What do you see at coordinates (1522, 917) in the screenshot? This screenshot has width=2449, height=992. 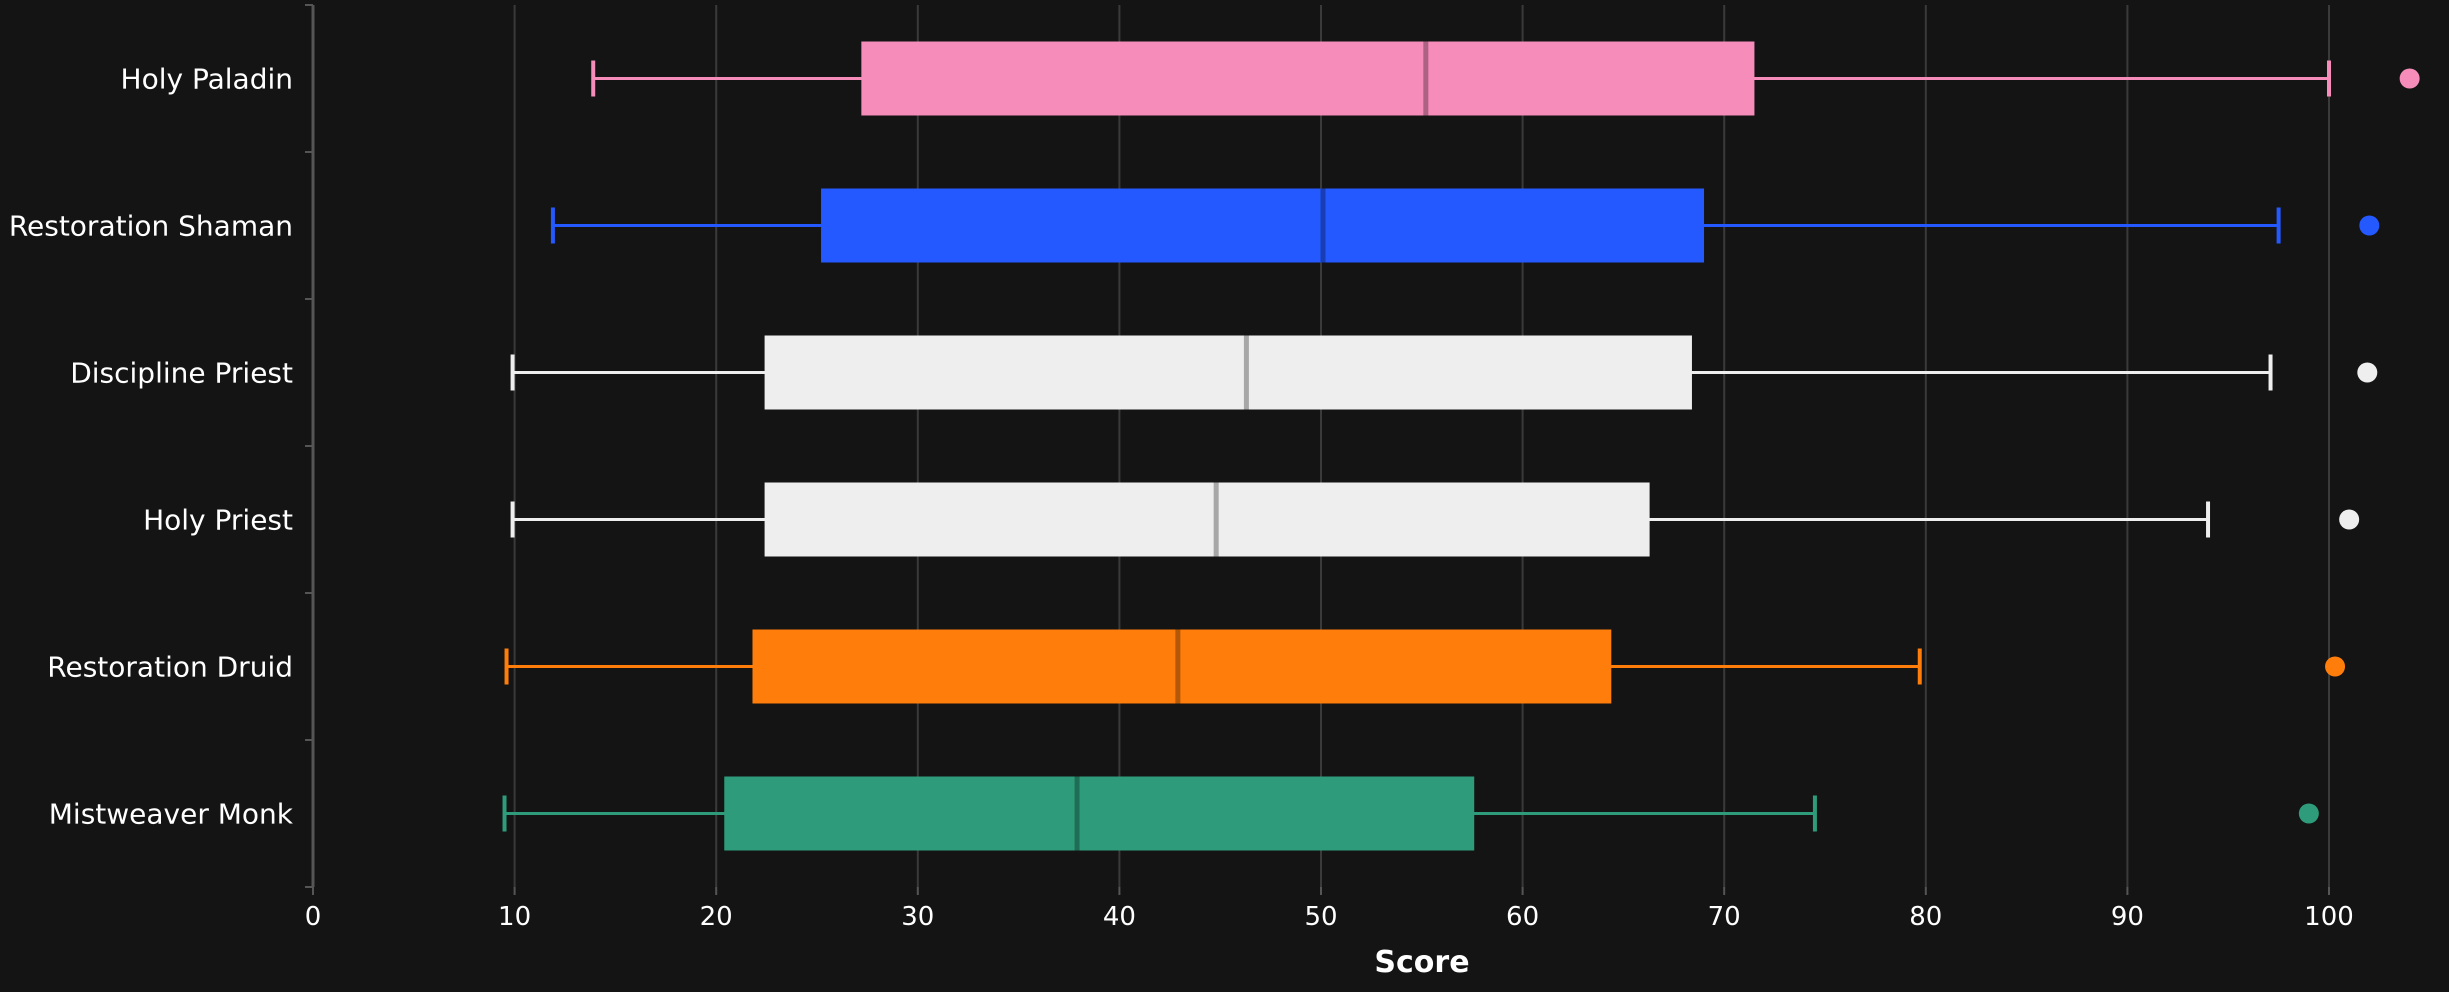 I see `x-tick-label: 60` at bounding box center [1522, 917].